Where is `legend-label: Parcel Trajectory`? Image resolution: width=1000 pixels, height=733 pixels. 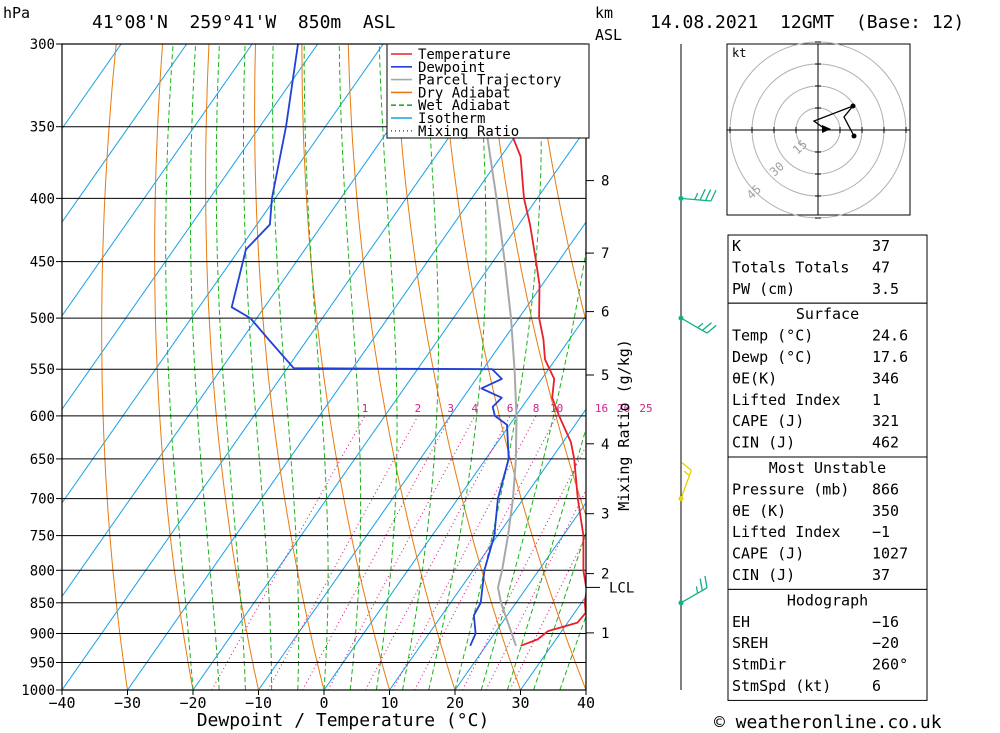
legend-label: Parcel Trajectory is located at coordinates (489, 81).